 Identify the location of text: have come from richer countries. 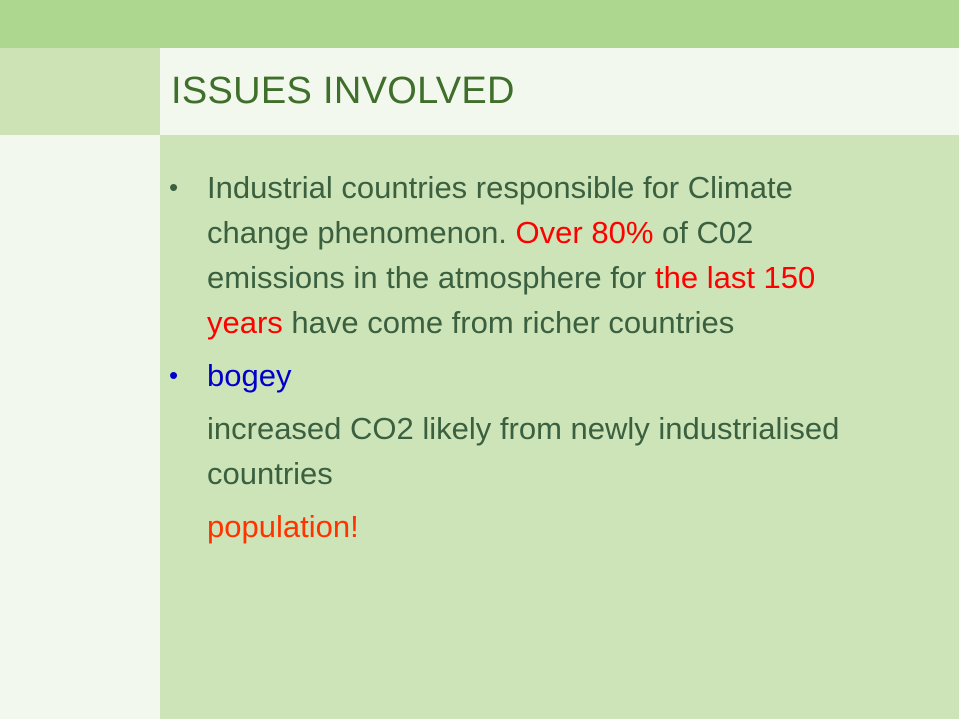
(508, 322).